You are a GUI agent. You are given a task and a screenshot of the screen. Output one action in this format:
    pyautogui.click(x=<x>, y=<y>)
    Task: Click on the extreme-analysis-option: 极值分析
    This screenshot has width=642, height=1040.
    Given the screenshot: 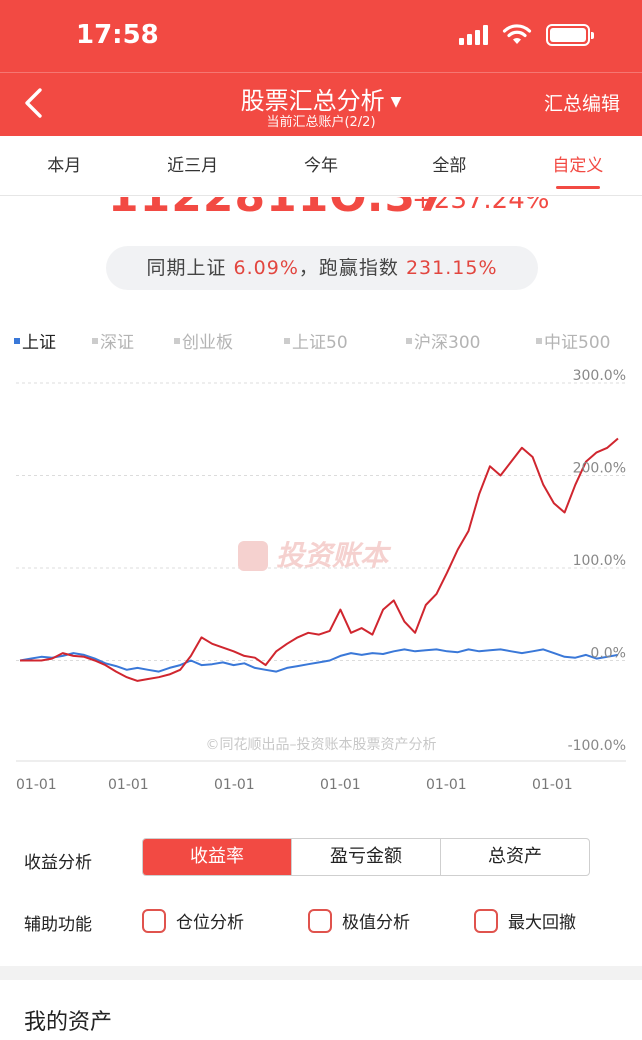 What is the action you would take?
    pyautogui.click(x=359, y=920)
    